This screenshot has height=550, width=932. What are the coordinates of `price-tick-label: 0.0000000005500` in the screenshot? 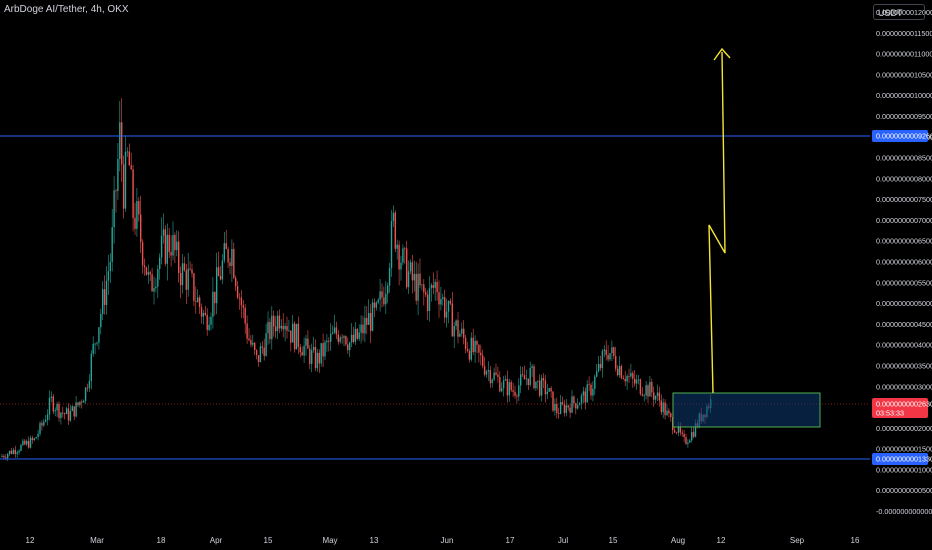 It's located at (904, 282).